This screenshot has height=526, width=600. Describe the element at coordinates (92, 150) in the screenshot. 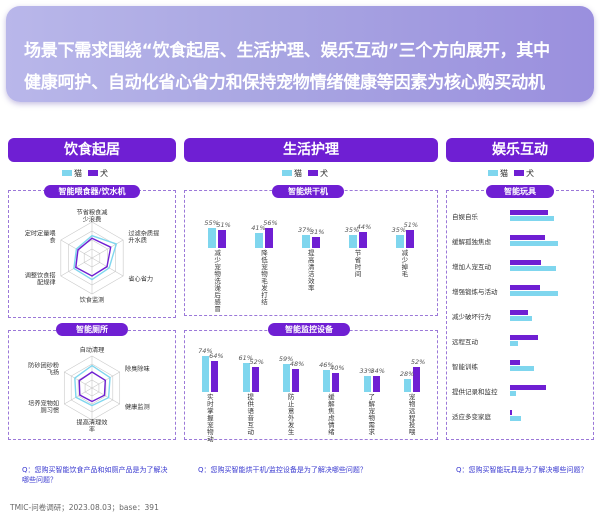

I see `panel-title-food: 饮食起居` at that location.